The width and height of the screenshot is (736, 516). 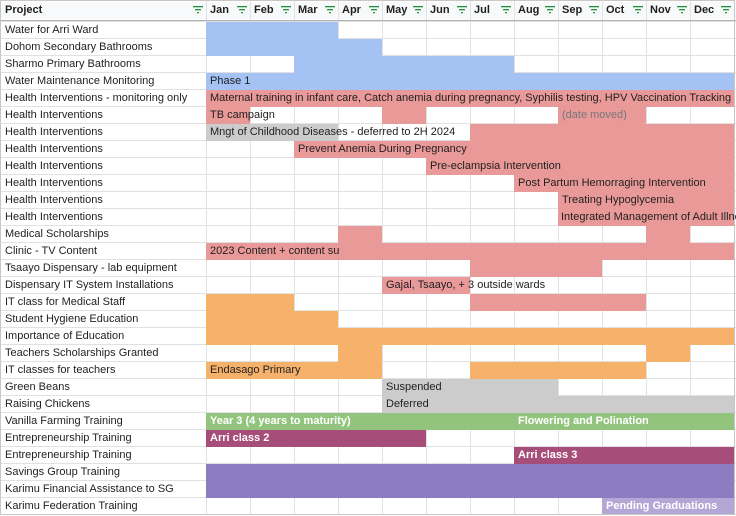 What do you see at coordinates (57, 234) in the screenshot?
I see `row-label: Medical Scholarships` at bounding box center [57, 234].